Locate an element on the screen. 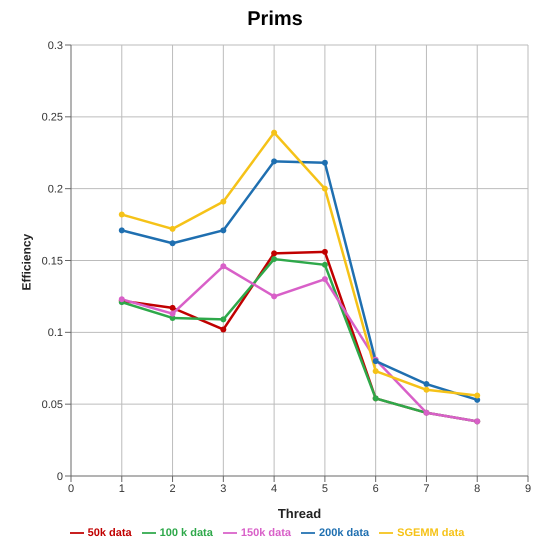  x-tick-label: 1 is located at coordinates (121, 488).